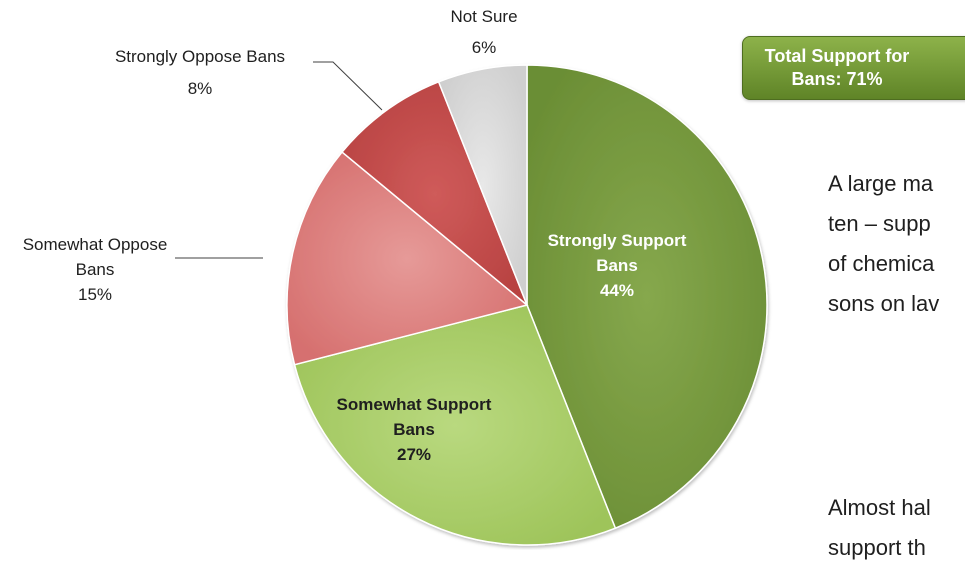  What do you see at coordinates (837, 79) in the screenshot?
I see `badge-line-2: Bans: 71%` at bounding box center [837, 79].